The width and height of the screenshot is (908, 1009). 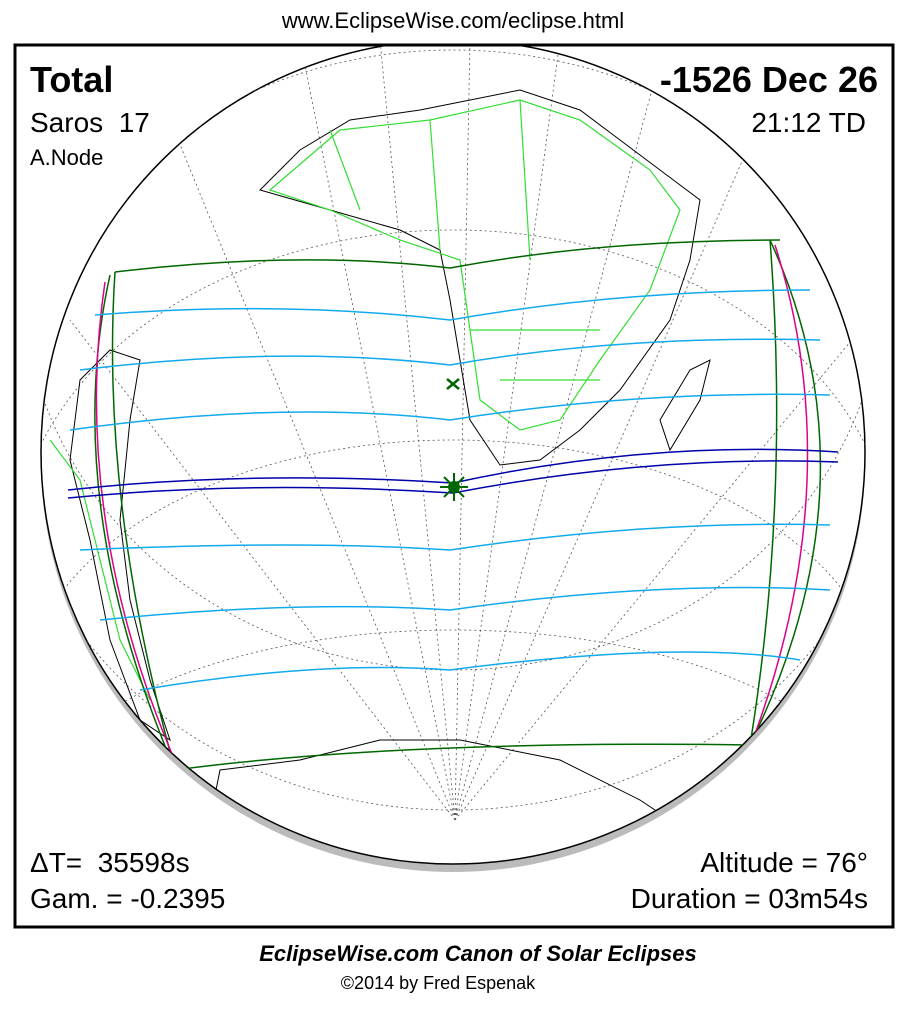 What do you see at coordinates (438, 983) in the screenshot?
I see `copyright: ©2014 by Fred Espenak` at bounding box center [438, 983].